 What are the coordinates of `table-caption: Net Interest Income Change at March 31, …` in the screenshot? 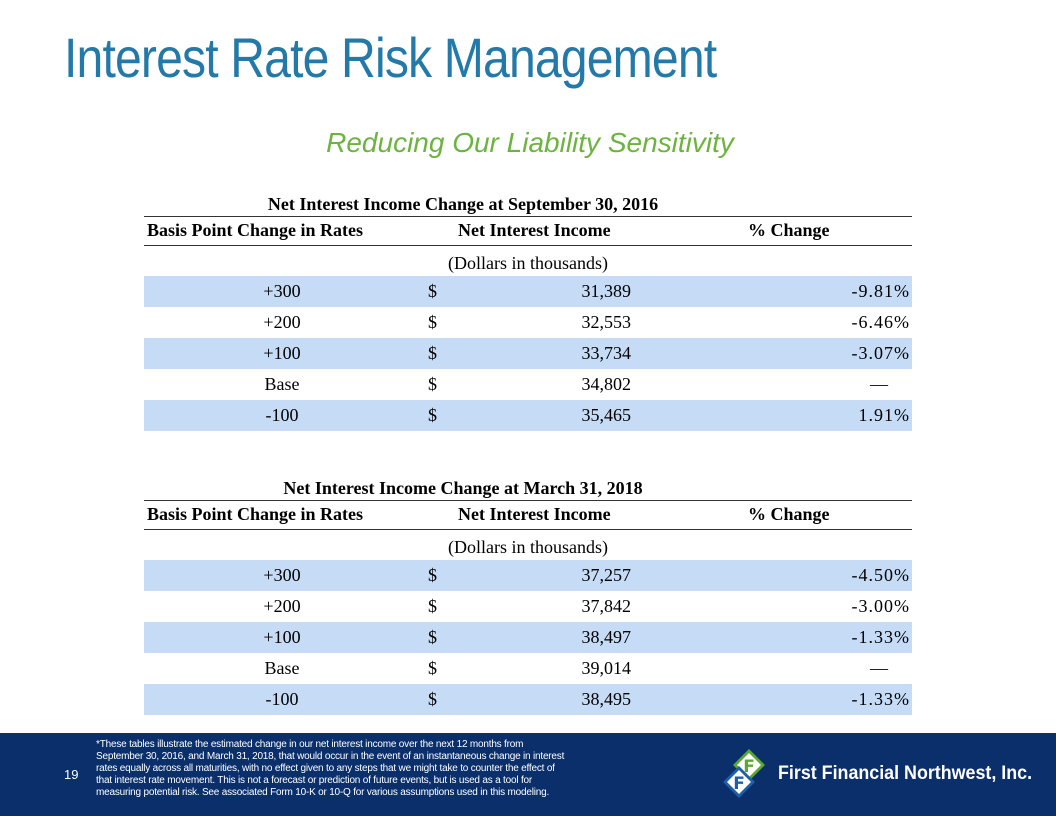 It's located at (463, 488).